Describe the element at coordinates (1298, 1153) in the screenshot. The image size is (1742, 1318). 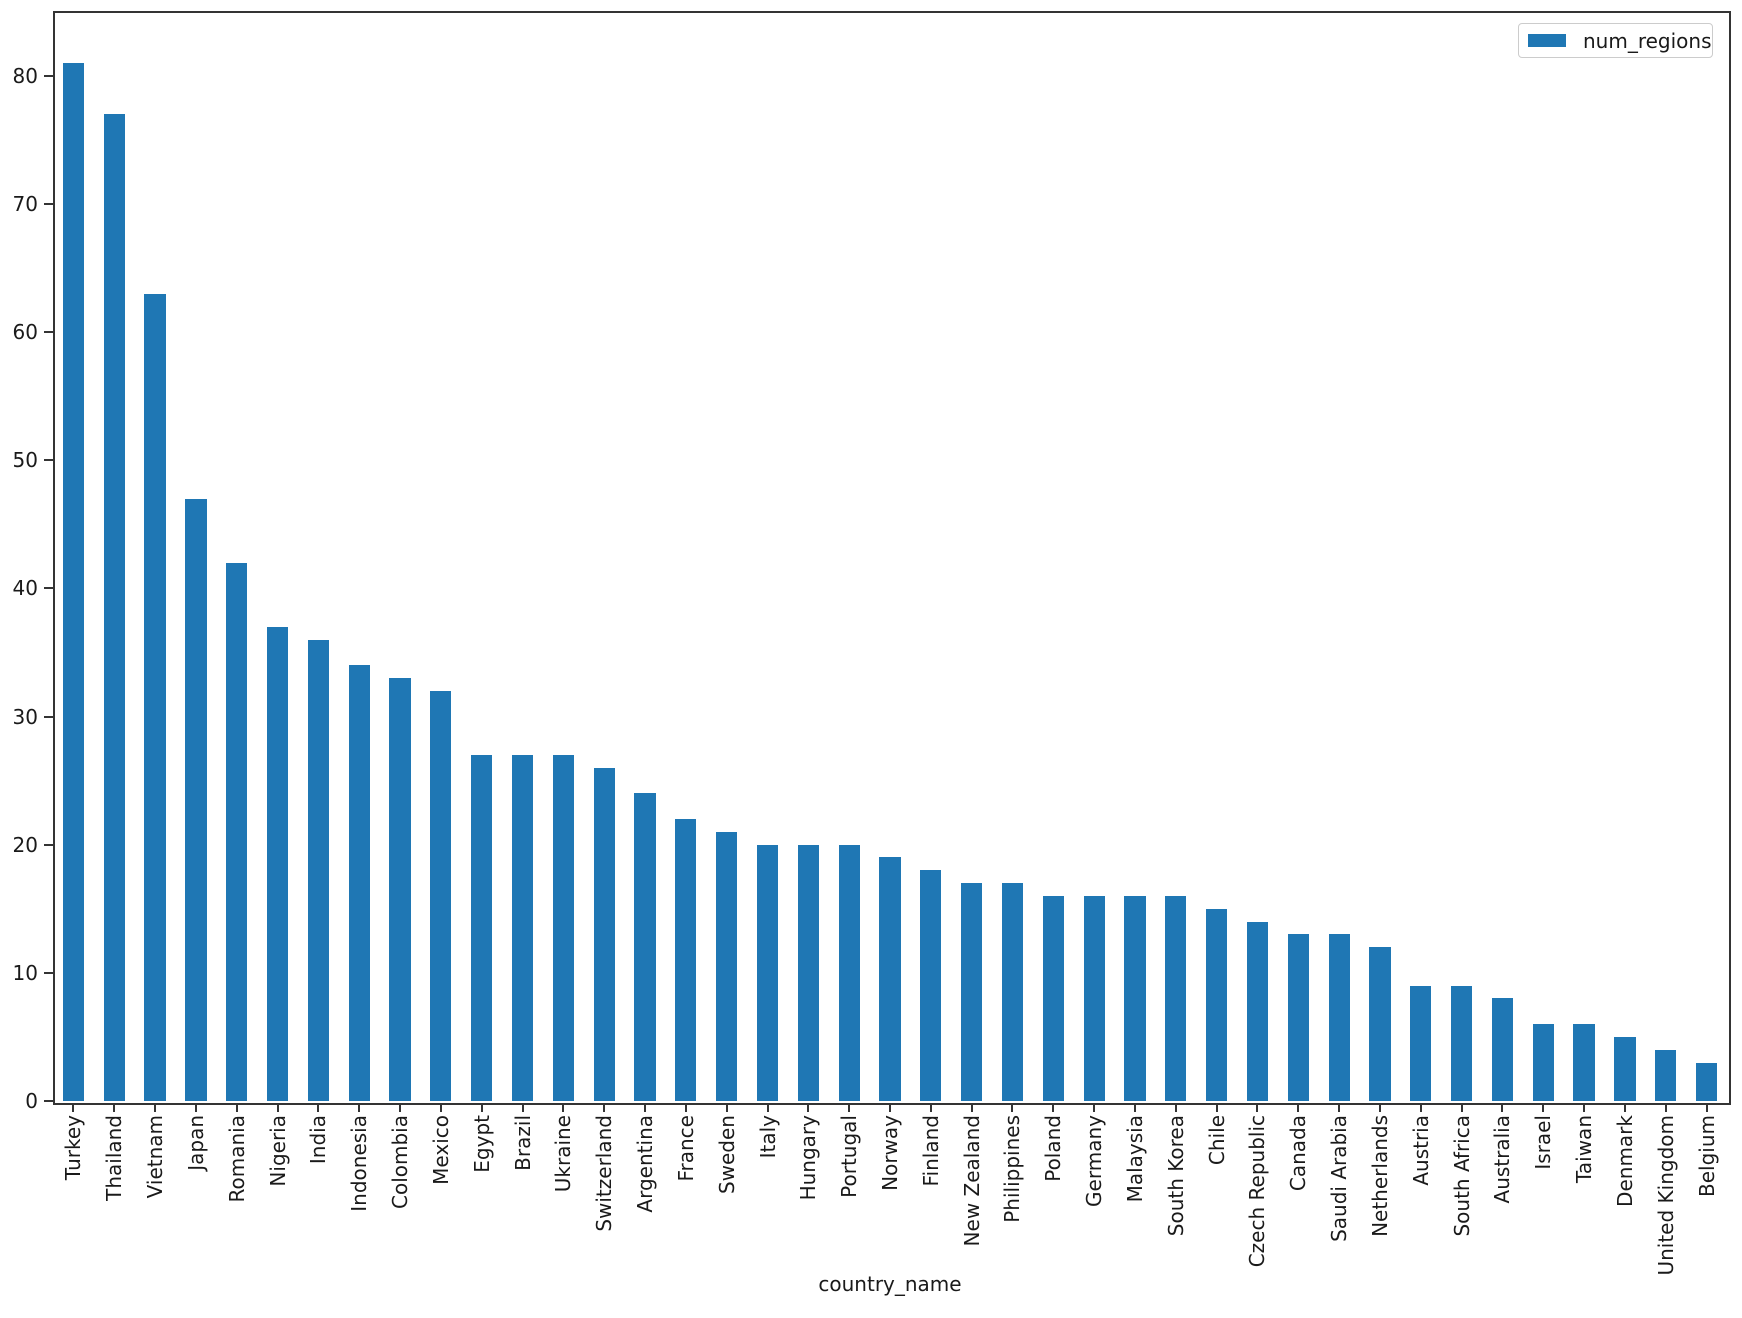
I see `x-tick-label: Canada` at that location.